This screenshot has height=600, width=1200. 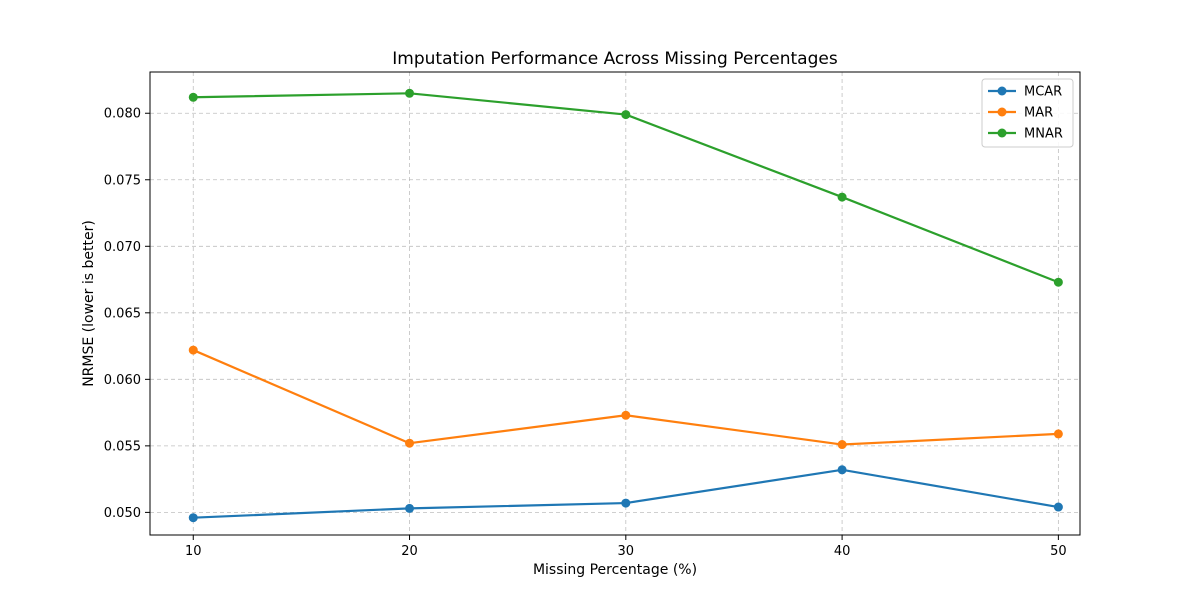 I want to click on y-tick-label: 0.050, so click(x=122, y=513).